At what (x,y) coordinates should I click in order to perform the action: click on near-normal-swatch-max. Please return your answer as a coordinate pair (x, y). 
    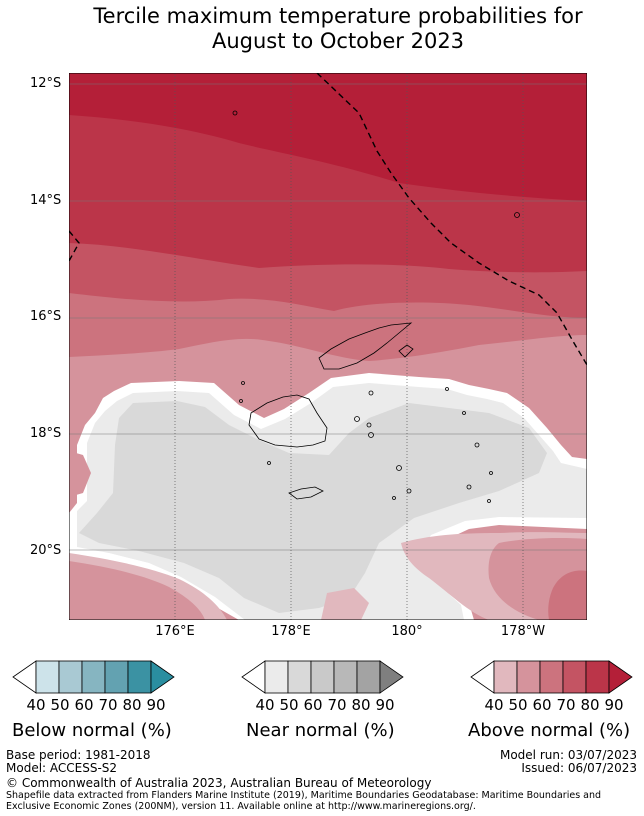
    Looking at the image, I should click on (391, 677).